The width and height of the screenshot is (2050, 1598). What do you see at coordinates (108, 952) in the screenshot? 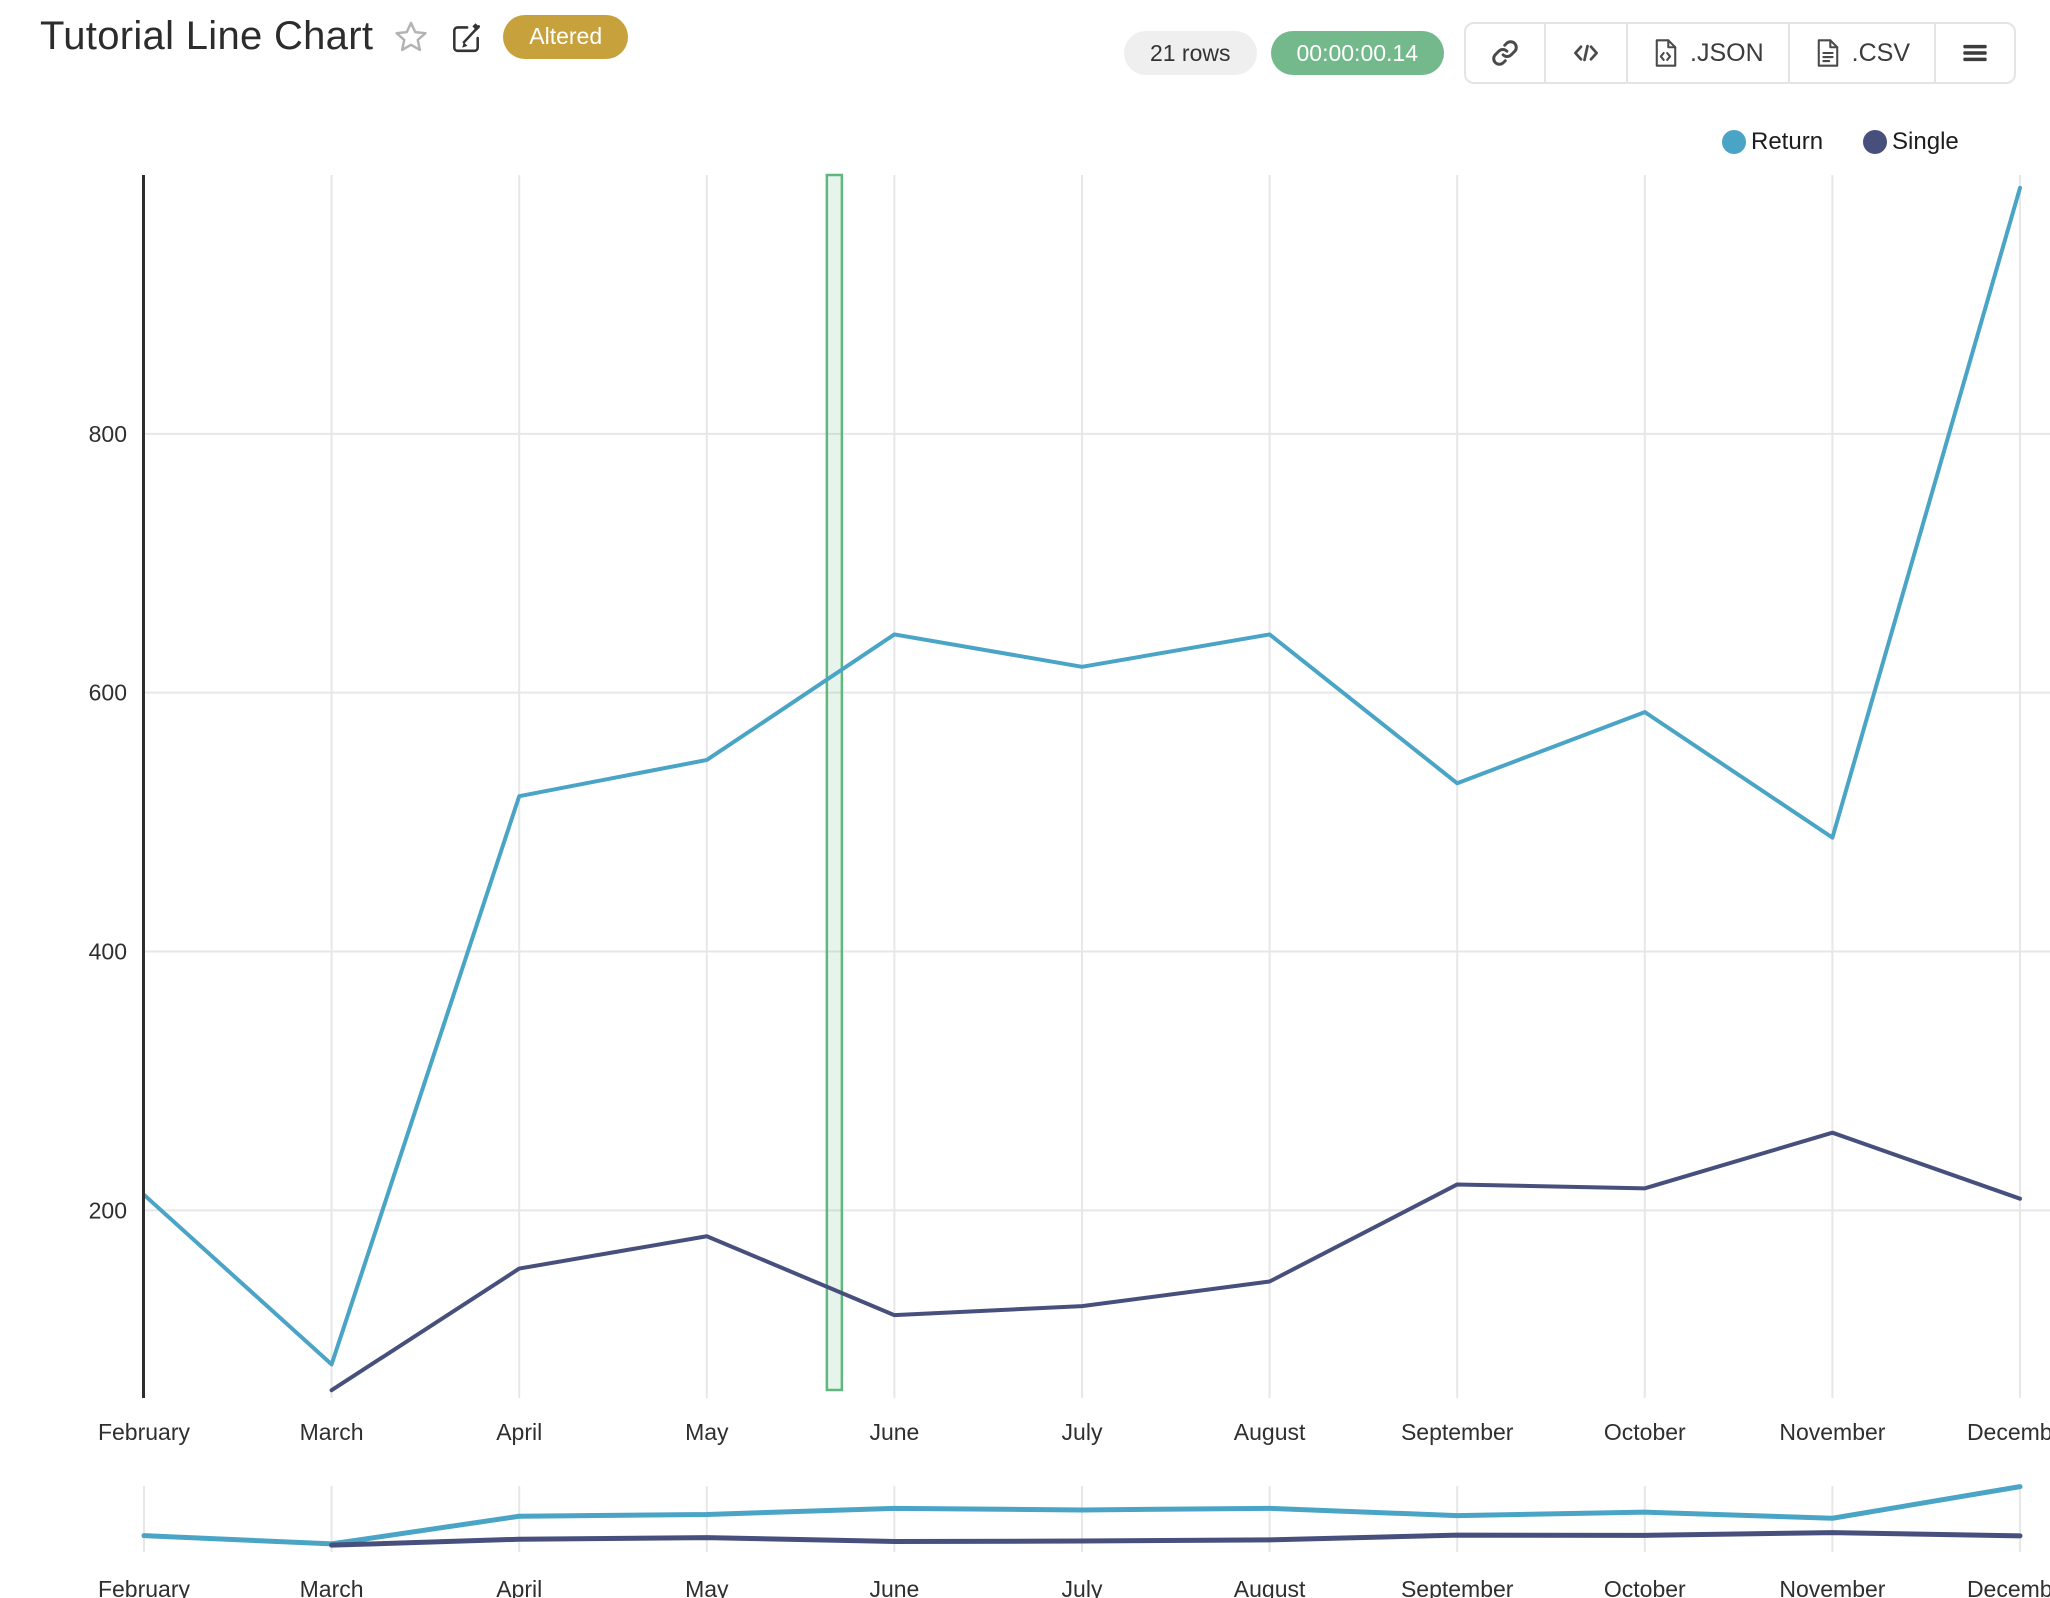
I see `y-tick-label: 400` at bounding box center [108, 952].